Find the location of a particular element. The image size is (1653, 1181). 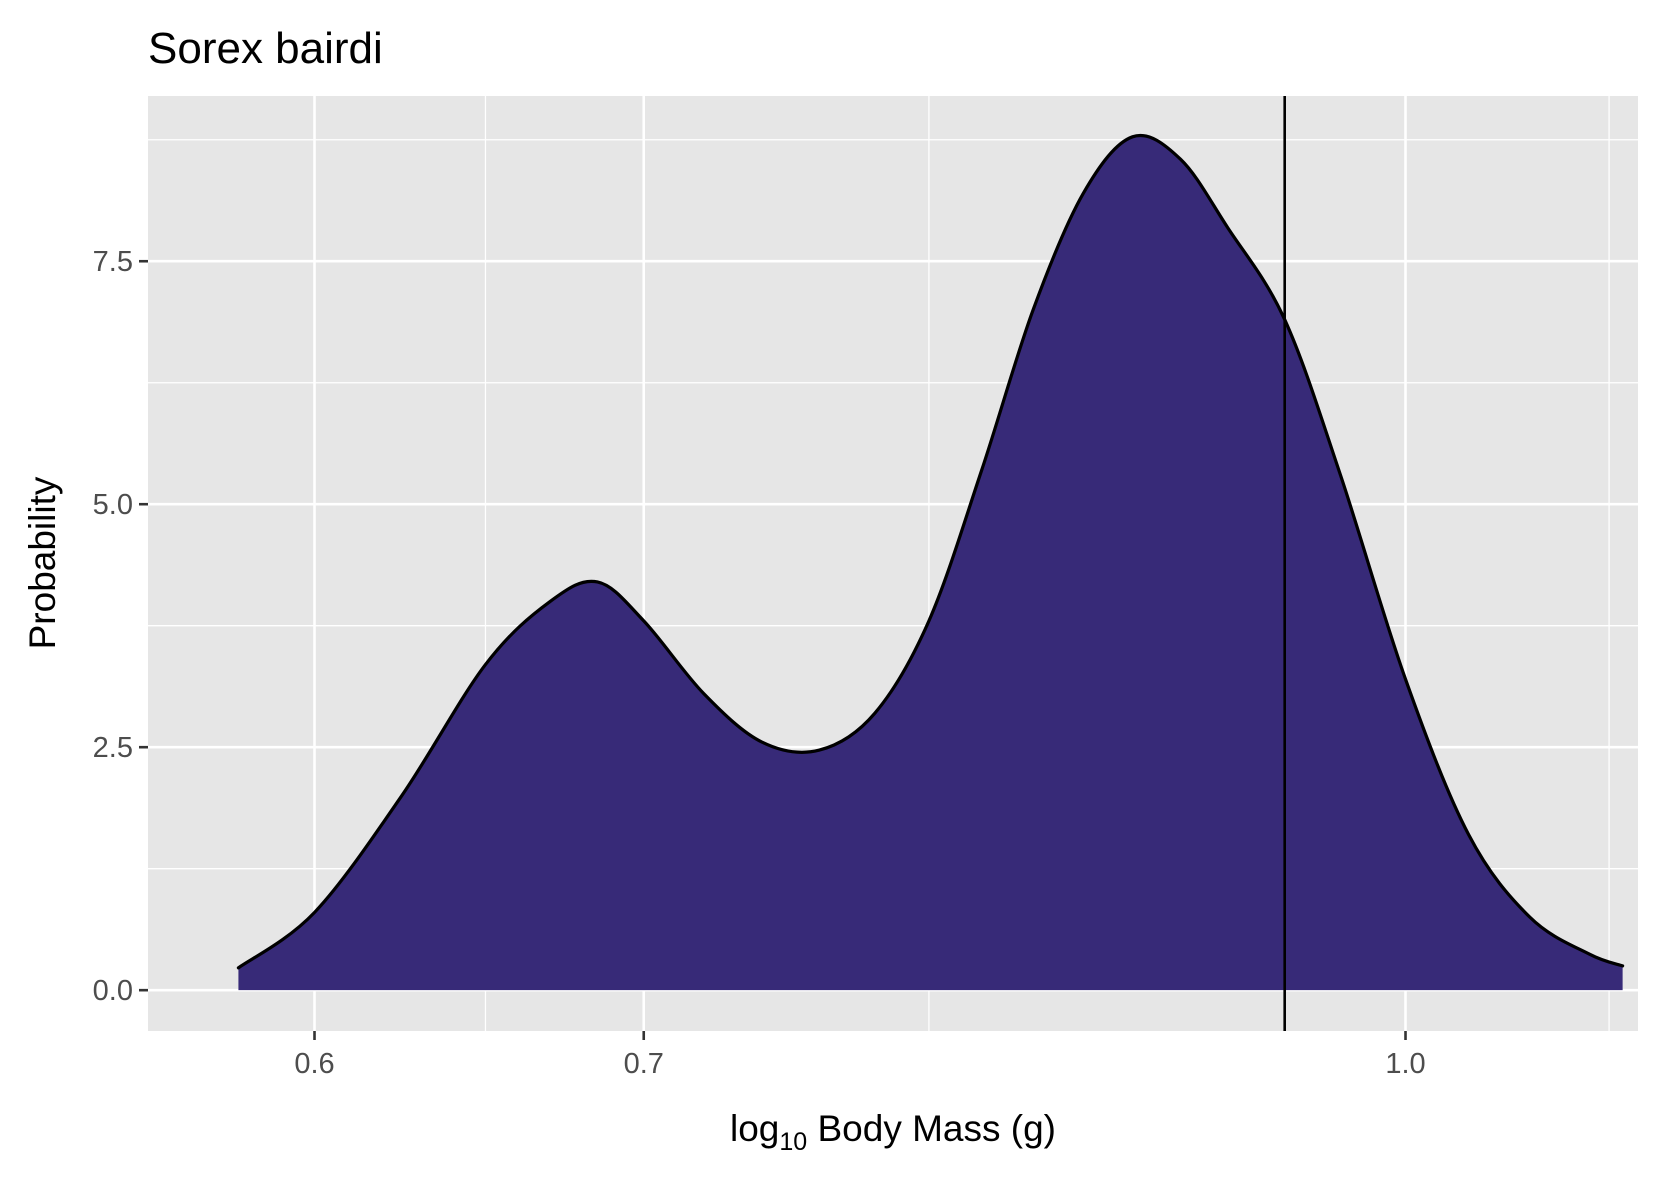

y-tick-label: 0.0 is located at coordinates (113, 991).